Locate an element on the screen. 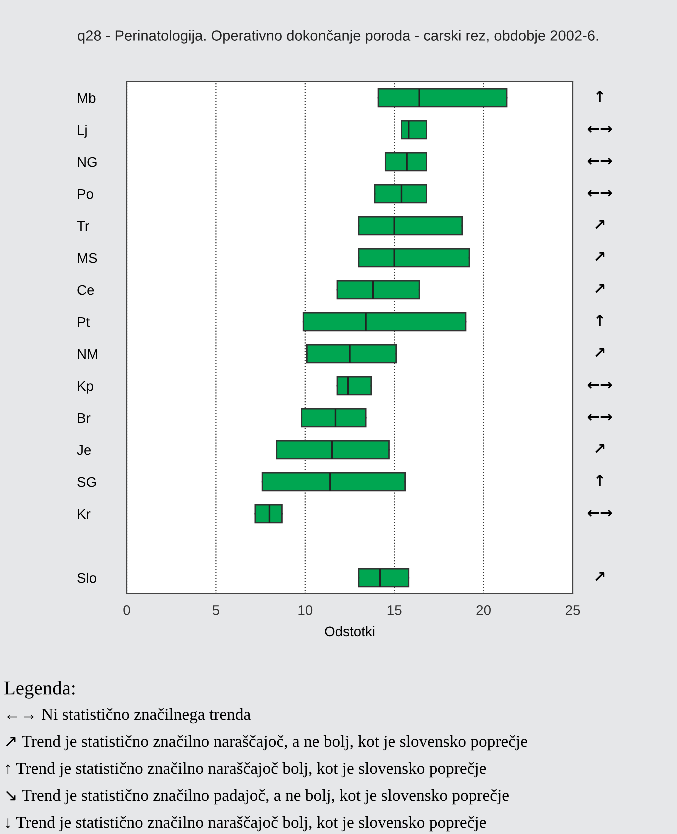  text: ↘ Trend je statistično značilno padajoč, a ne bolj, kot je slovensko poprečje is located at coordinates (257, 797).